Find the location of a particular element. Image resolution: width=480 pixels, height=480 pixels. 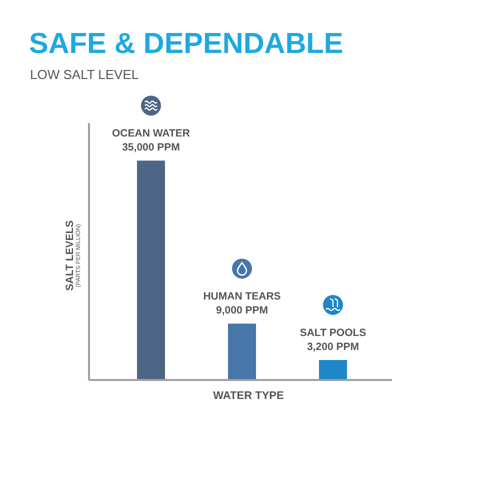

data-label: 3,200 PPM is located at coordinates (333, 346).